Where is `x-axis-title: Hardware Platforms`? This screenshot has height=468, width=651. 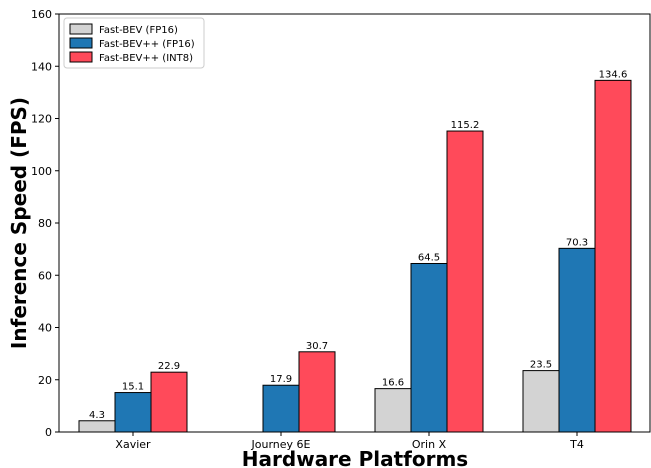
x-axis-title: Hardware Platforms is located at coordinates (355, 457).